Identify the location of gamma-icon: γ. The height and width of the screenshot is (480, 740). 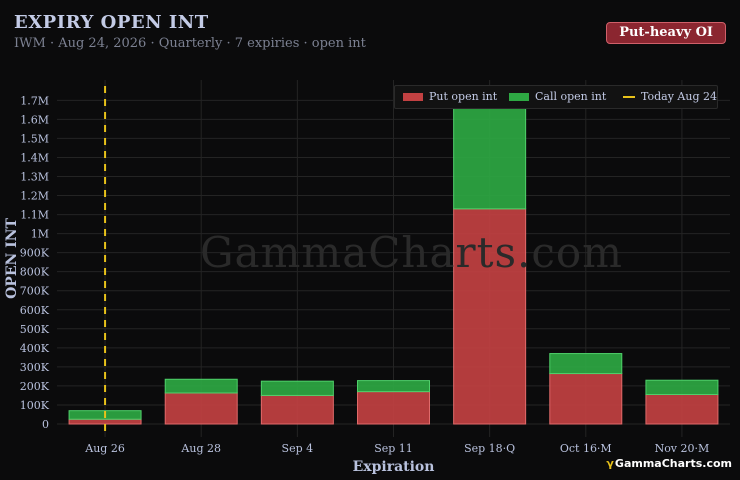
(610, 463).